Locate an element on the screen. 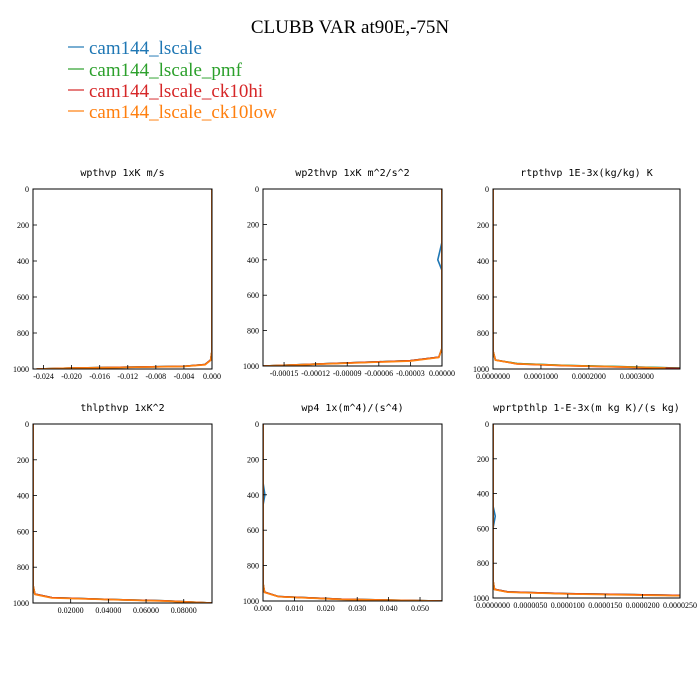 The height and width of the screenshot is (700, 700). x-tick-label: 0.0000150 is located at coordinates (605, 605).